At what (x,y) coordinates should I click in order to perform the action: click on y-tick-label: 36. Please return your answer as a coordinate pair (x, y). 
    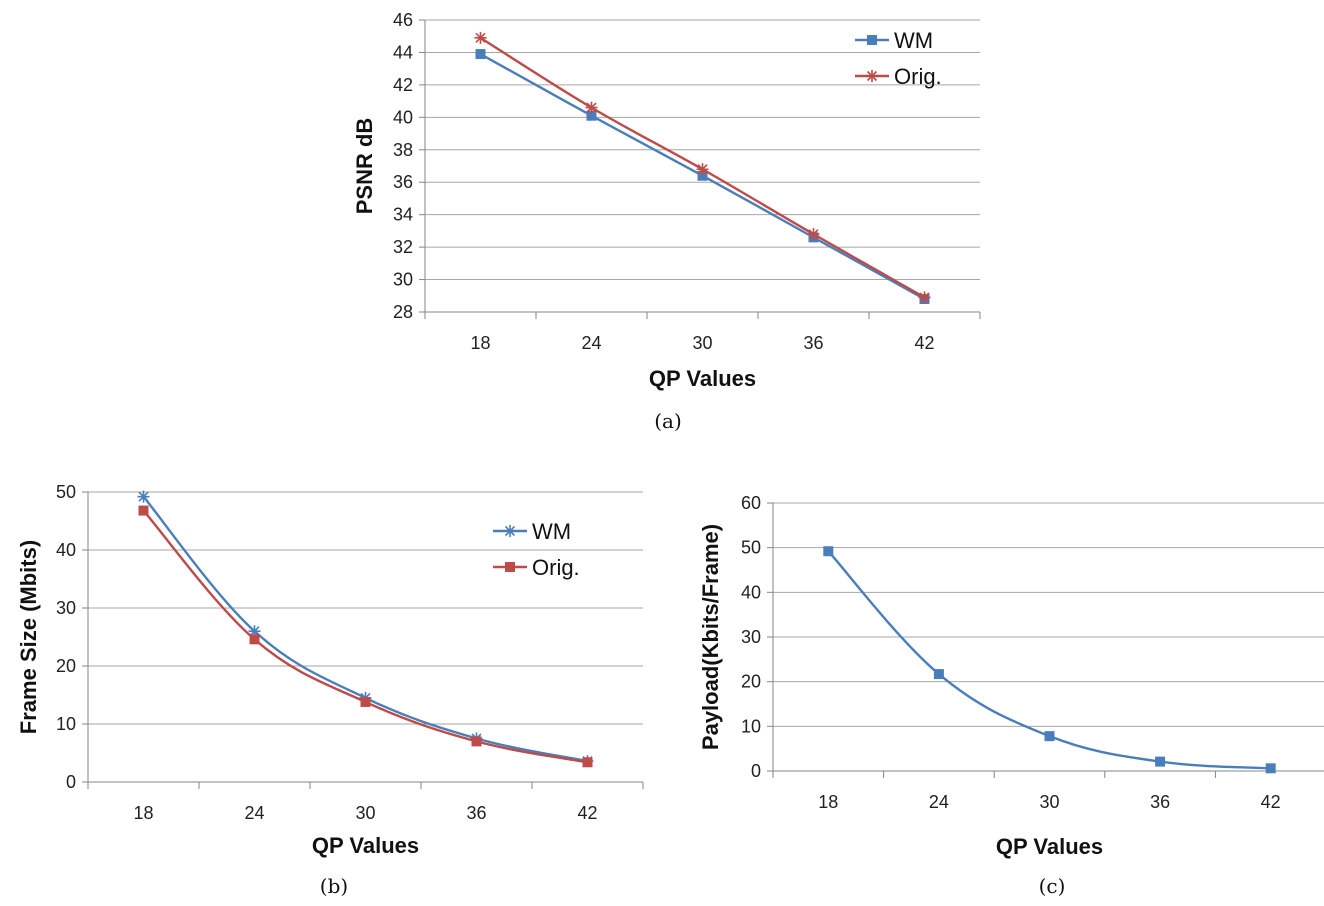
    Looking at the image, I should click on (403, 182).